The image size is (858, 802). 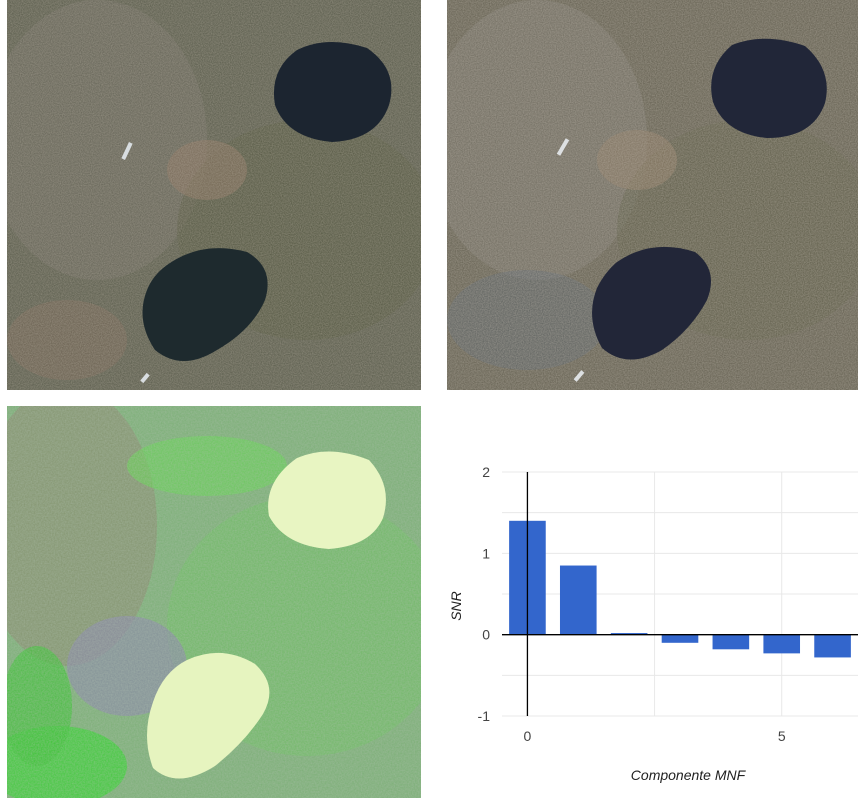 I want to click on y-tick-label: 1, so click(x=486, y=553).